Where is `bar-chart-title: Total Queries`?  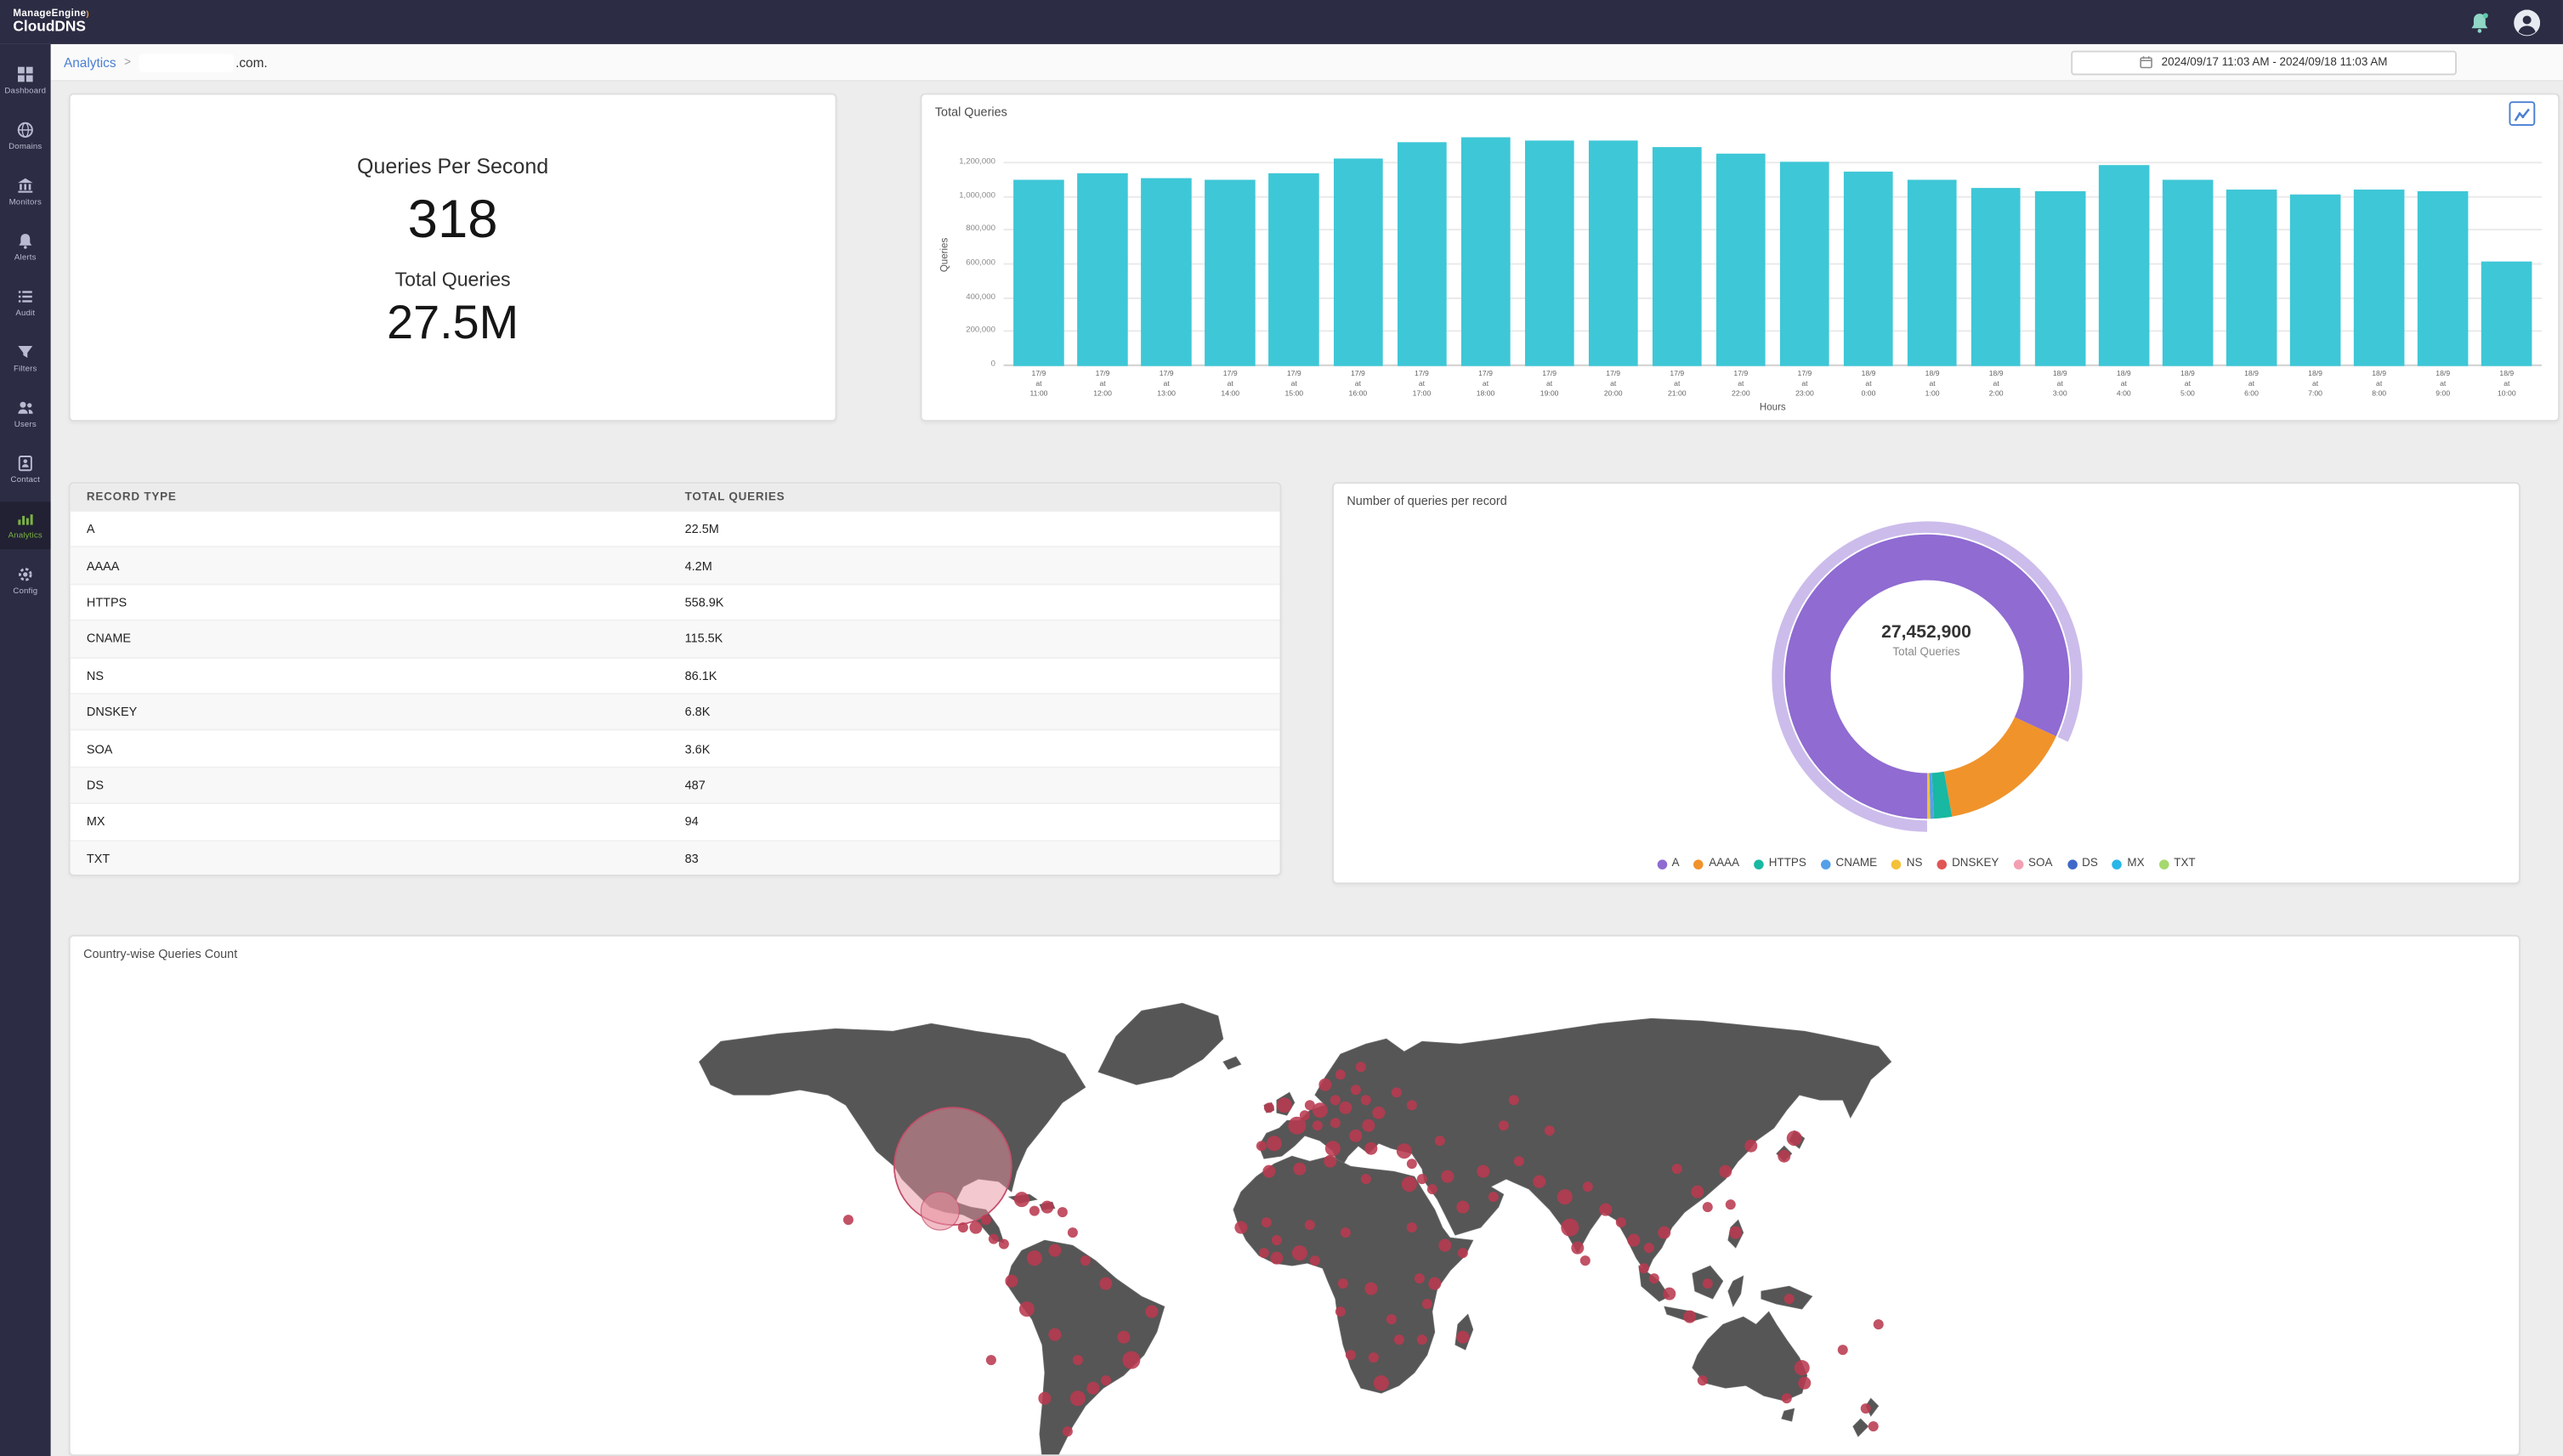 bar-chart-title: Total Queries is located at coordinates (970, 112).